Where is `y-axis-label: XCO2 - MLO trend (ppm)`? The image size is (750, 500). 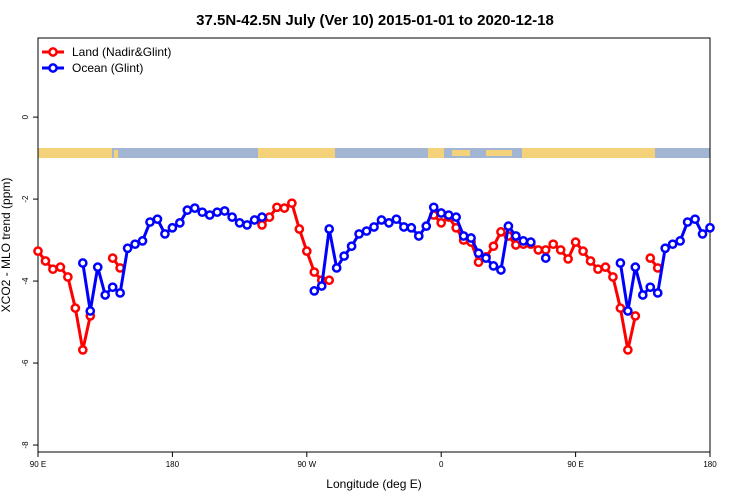 y-axis-label: XCO2 - MLO trend (ppm) is located at coordinates (6, 245).